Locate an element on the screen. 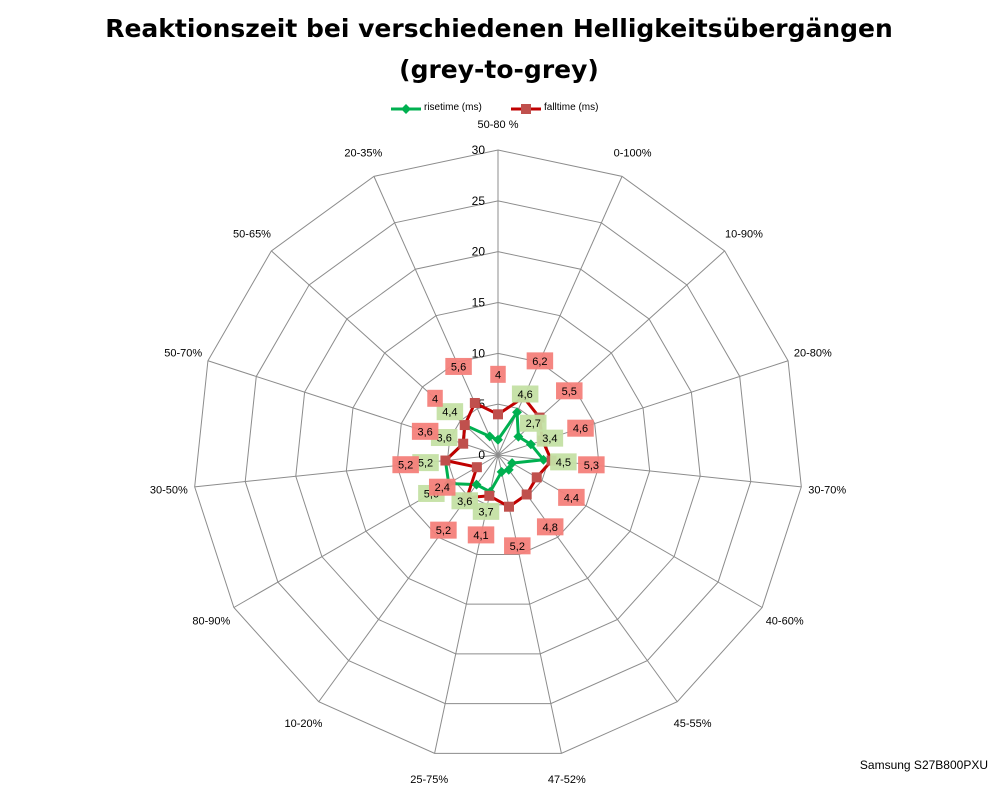 Image resolution: width=998 pixels, height=786 pixels. category-label: 45-55% is located at coordinates (693, 724).